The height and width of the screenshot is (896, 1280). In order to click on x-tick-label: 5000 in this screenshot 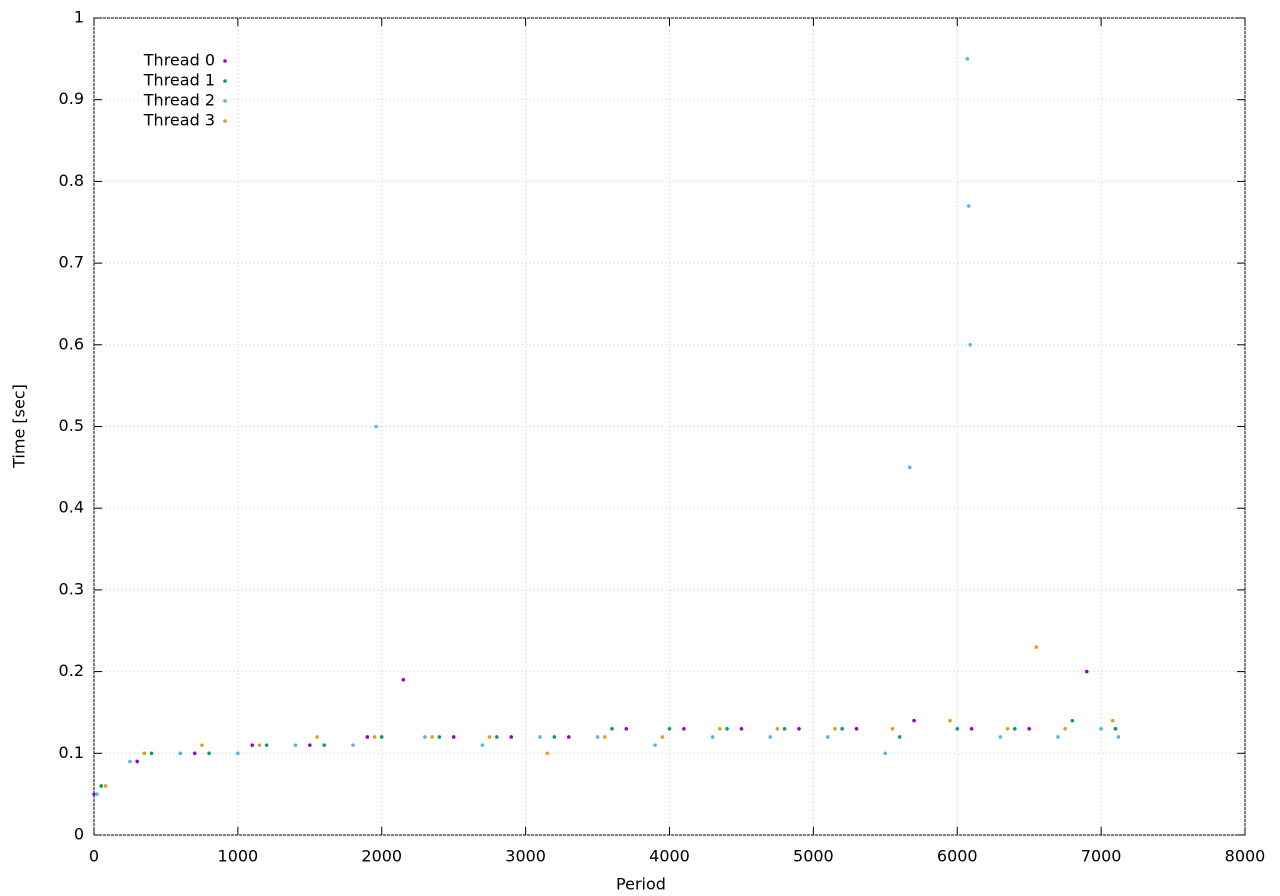, I will do `click(813, 856)`.